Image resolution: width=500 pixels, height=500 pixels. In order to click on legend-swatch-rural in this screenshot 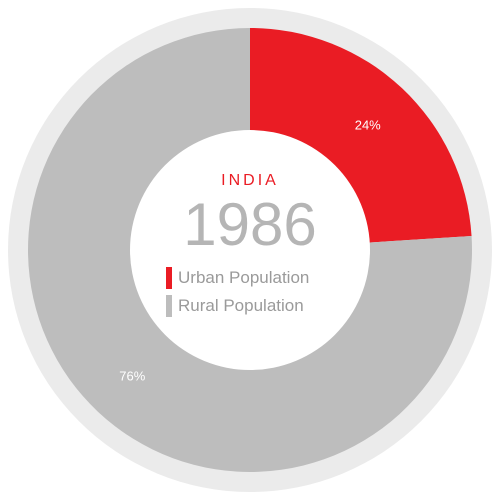, I will do `click(169, 306)`.